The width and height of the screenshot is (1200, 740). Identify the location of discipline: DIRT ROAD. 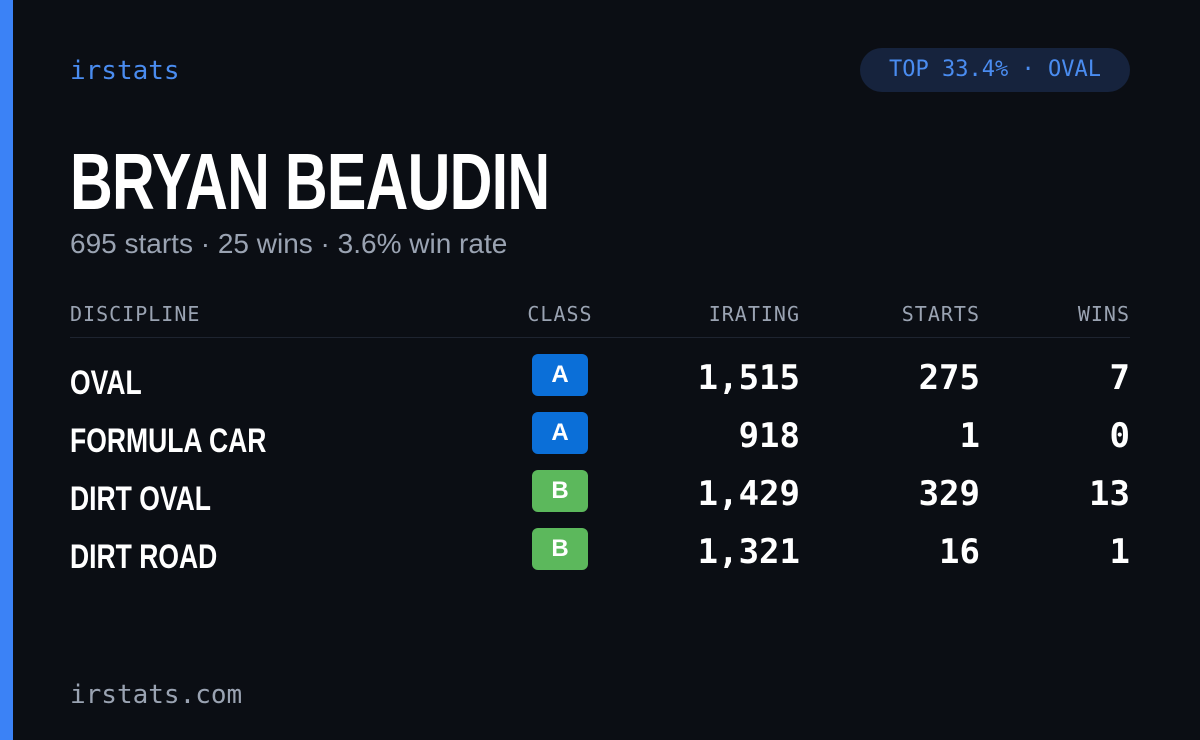
(144, 557).